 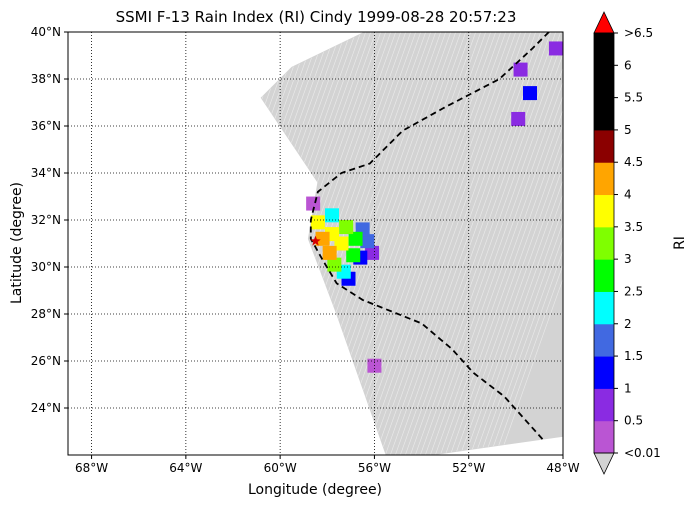 What do you see at coordinates (315, 240) in the screenshot?
I see `storm-center-marker` at bounding box center [315, 240].